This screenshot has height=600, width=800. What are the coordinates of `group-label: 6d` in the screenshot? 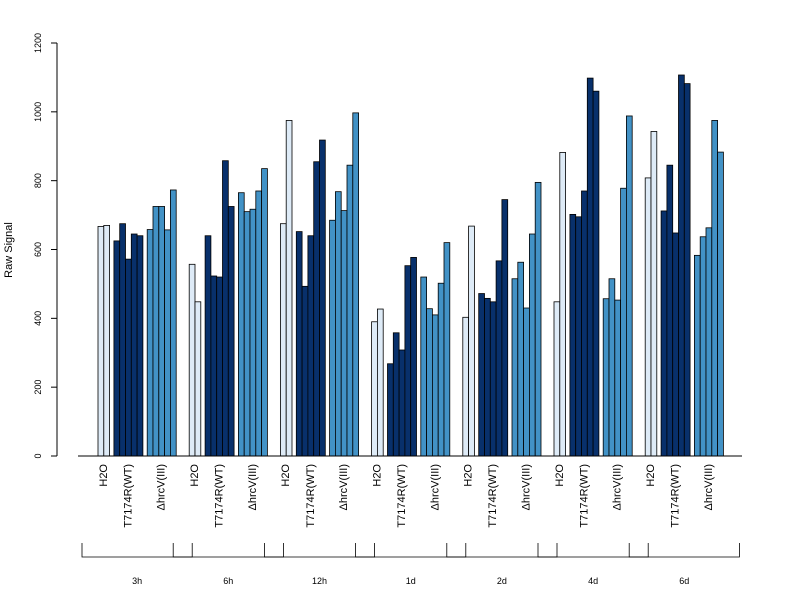 It's located at (684, 581).